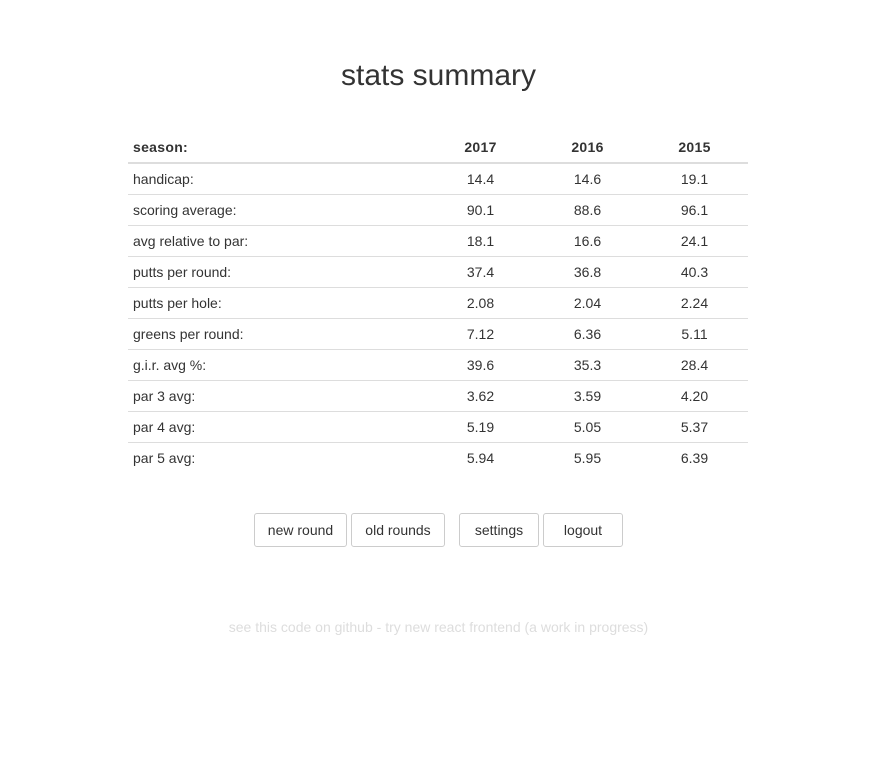 The image size is (880, 780). Describe the element at coordinates (480, 365) in the screenshot. I see `row-value-2017: 39.6` at that location.